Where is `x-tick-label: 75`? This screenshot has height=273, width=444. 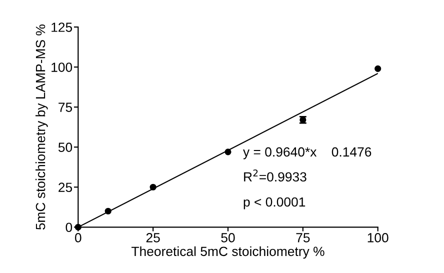 x-tick-label: 75 is located at coordinates (303, 237).